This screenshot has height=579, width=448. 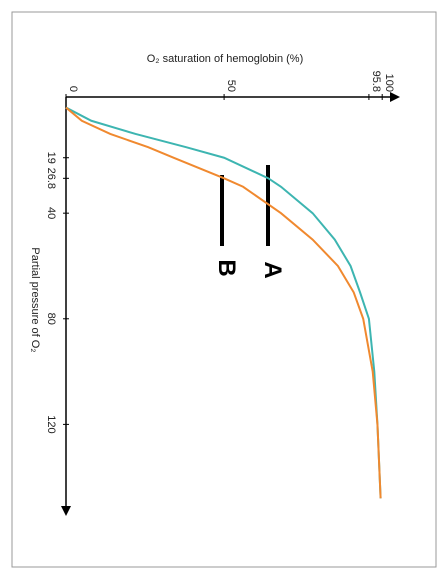 What do you see at coordinates (226, 267) in the screenshot?
I see `series-label: B` at bounding box center [226, 267].